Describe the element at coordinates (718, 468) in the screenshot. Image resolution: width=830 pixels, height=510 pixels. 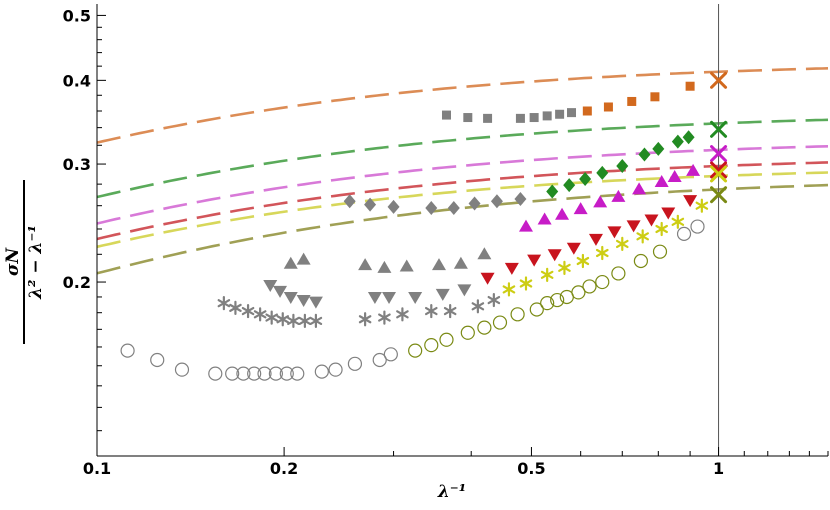
I see `x-tick-label: 1` at that location.